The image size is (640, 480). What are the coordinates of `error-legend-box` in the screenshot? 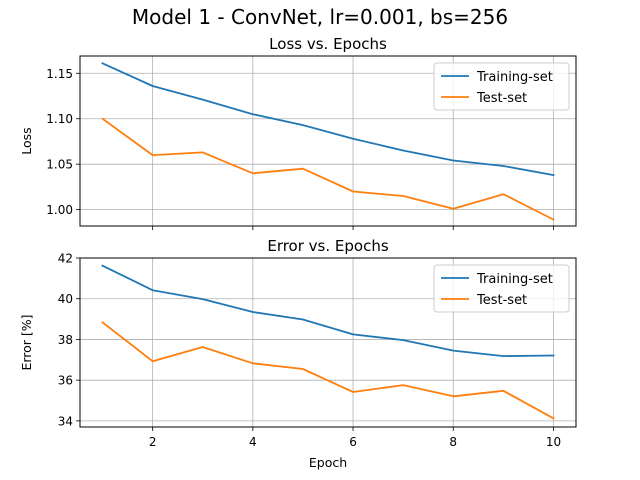 It's located at (501, 288).